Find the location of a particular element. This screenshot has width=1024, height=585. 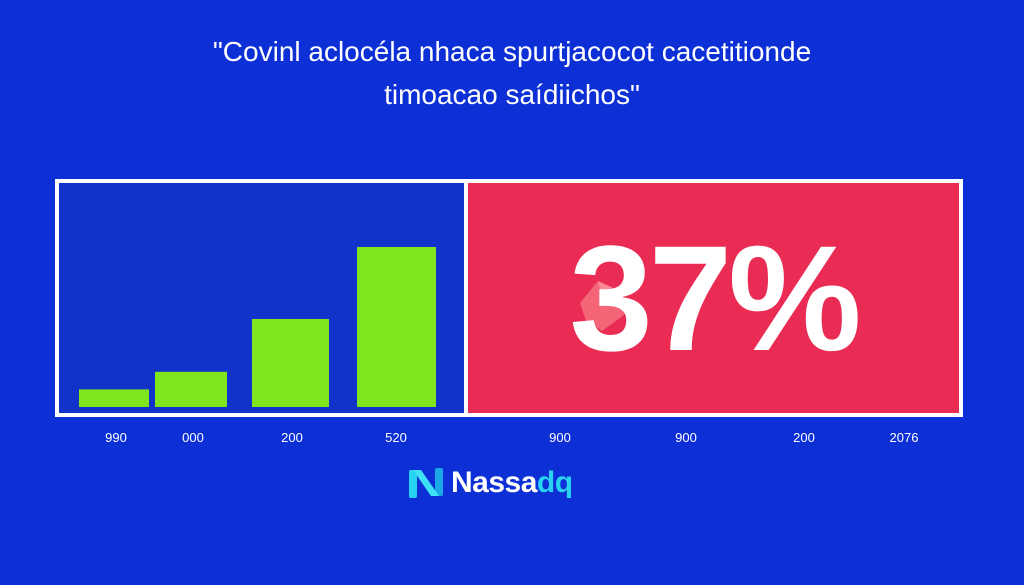

x-tick-label: 990 is located at coordinates (116, 437).